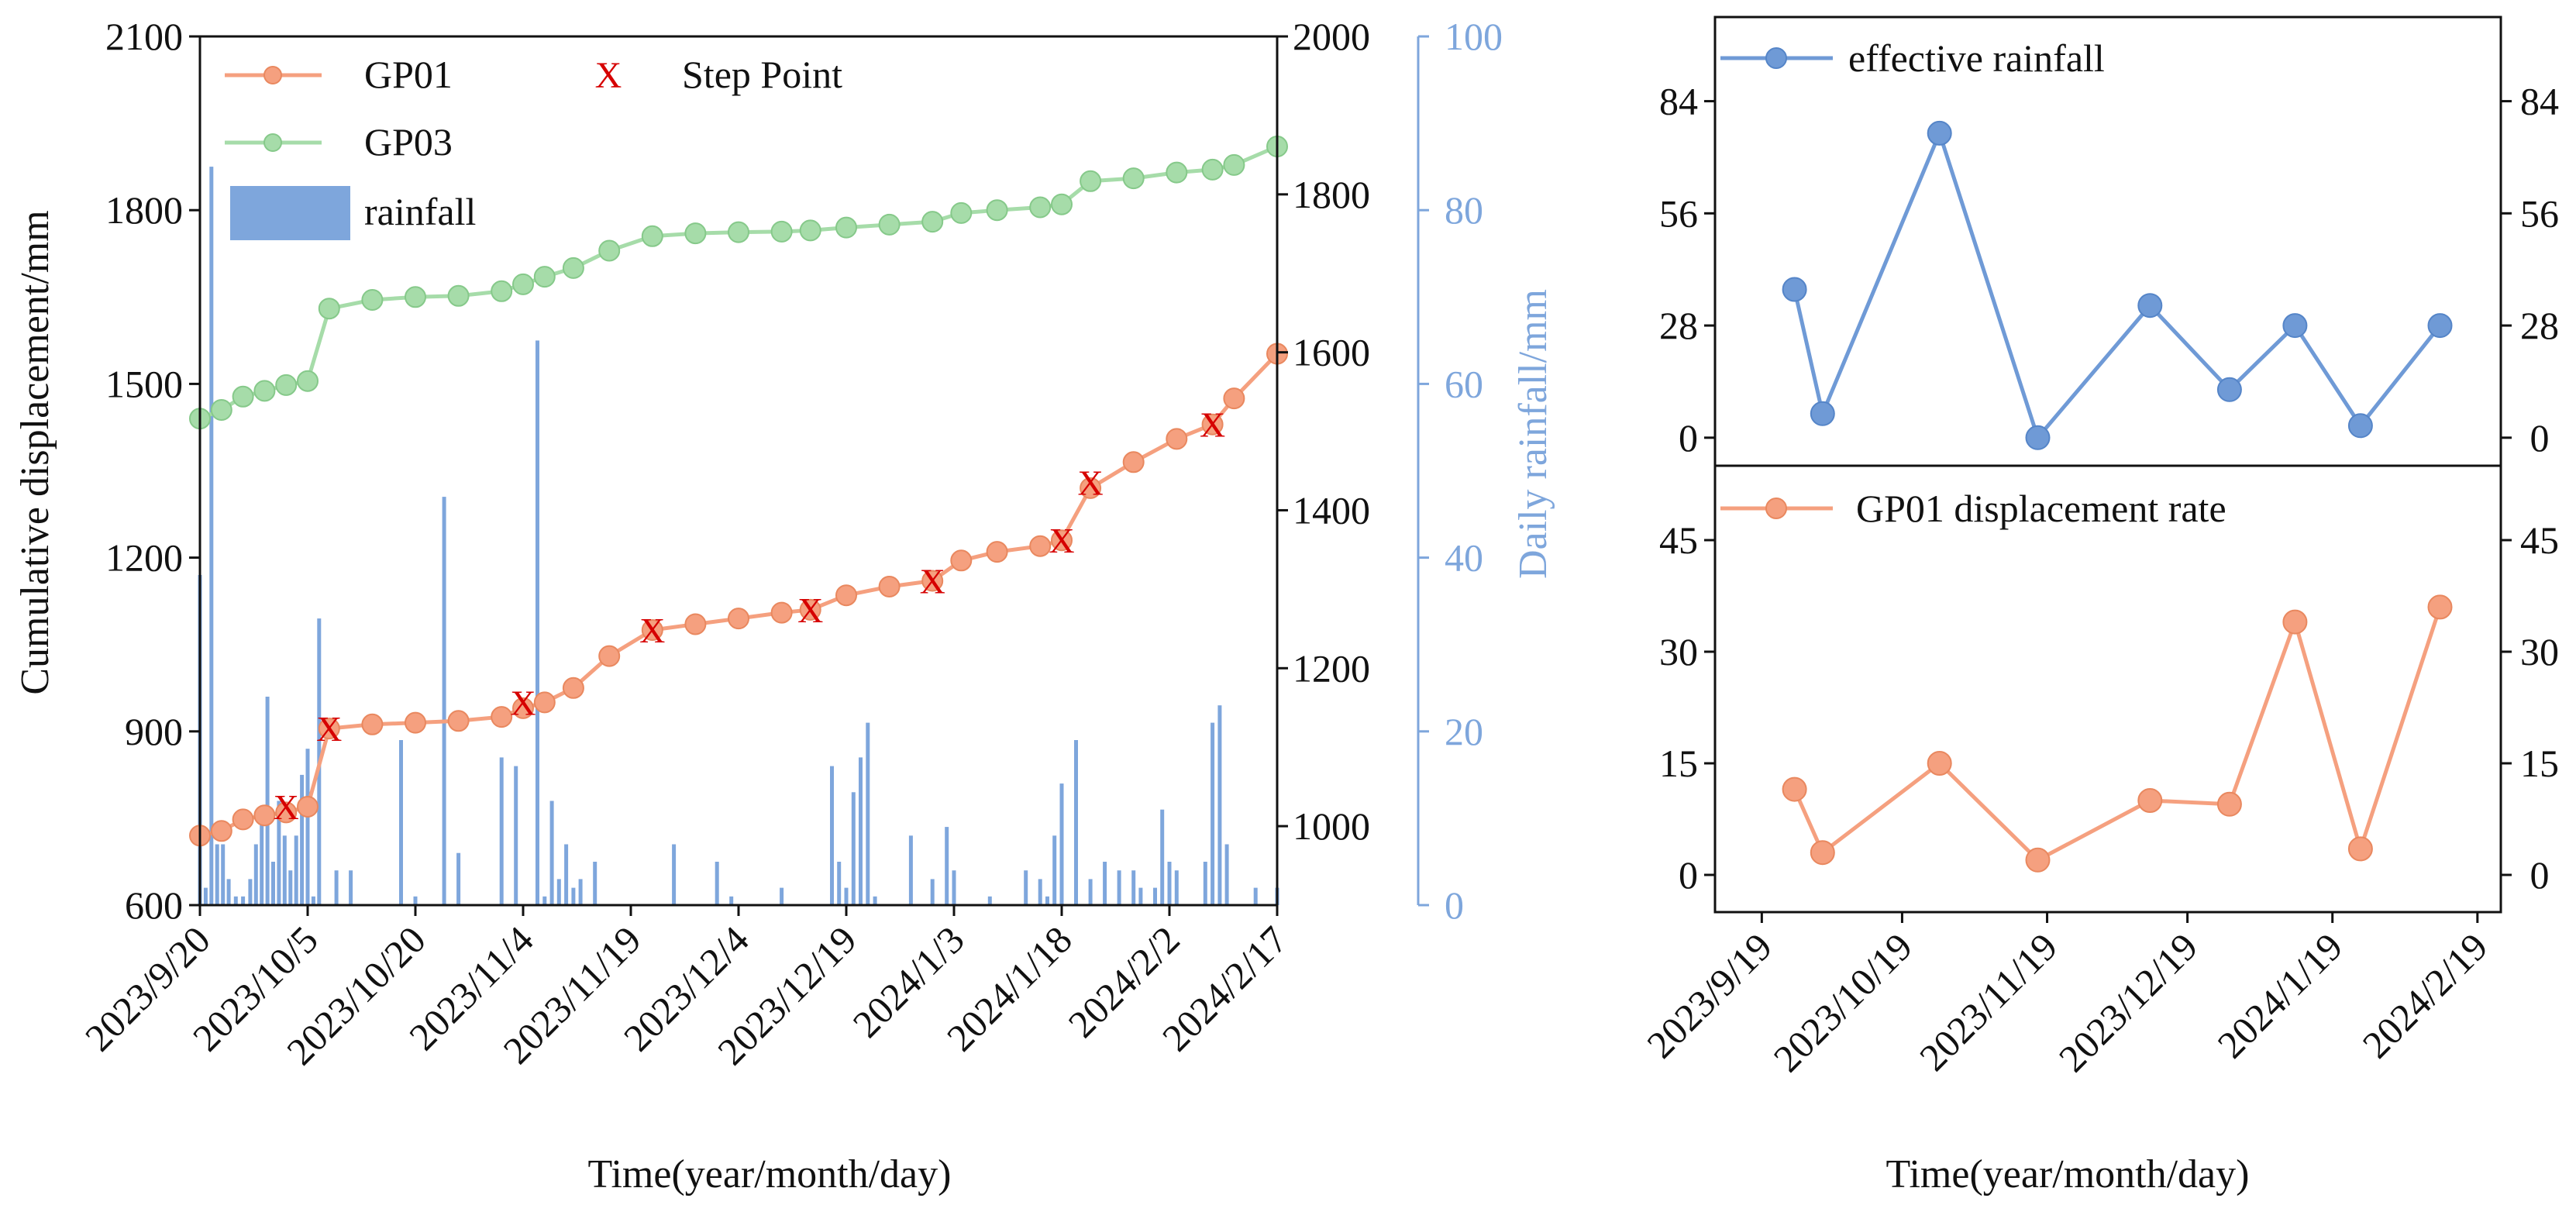  I want to click on rain-axis-tick-label: 60, so click(1464, 383).